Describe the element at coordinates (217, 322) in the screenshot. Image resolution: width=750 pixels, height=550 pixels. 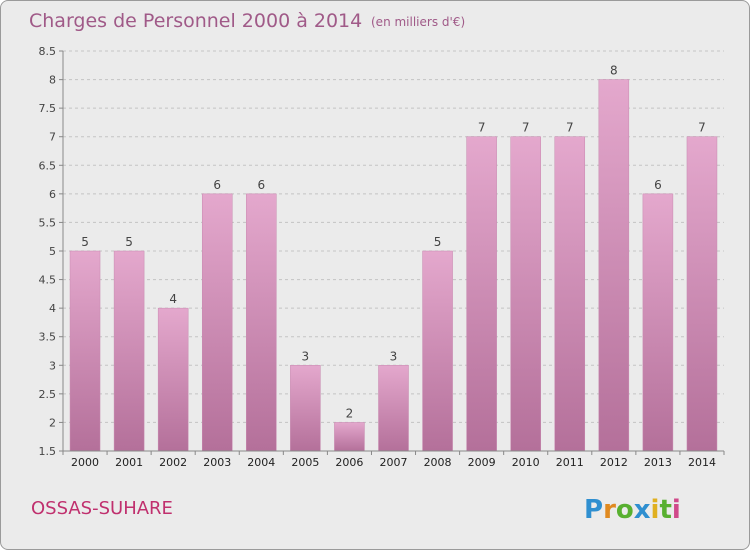
I see `bar-2003` at that location.